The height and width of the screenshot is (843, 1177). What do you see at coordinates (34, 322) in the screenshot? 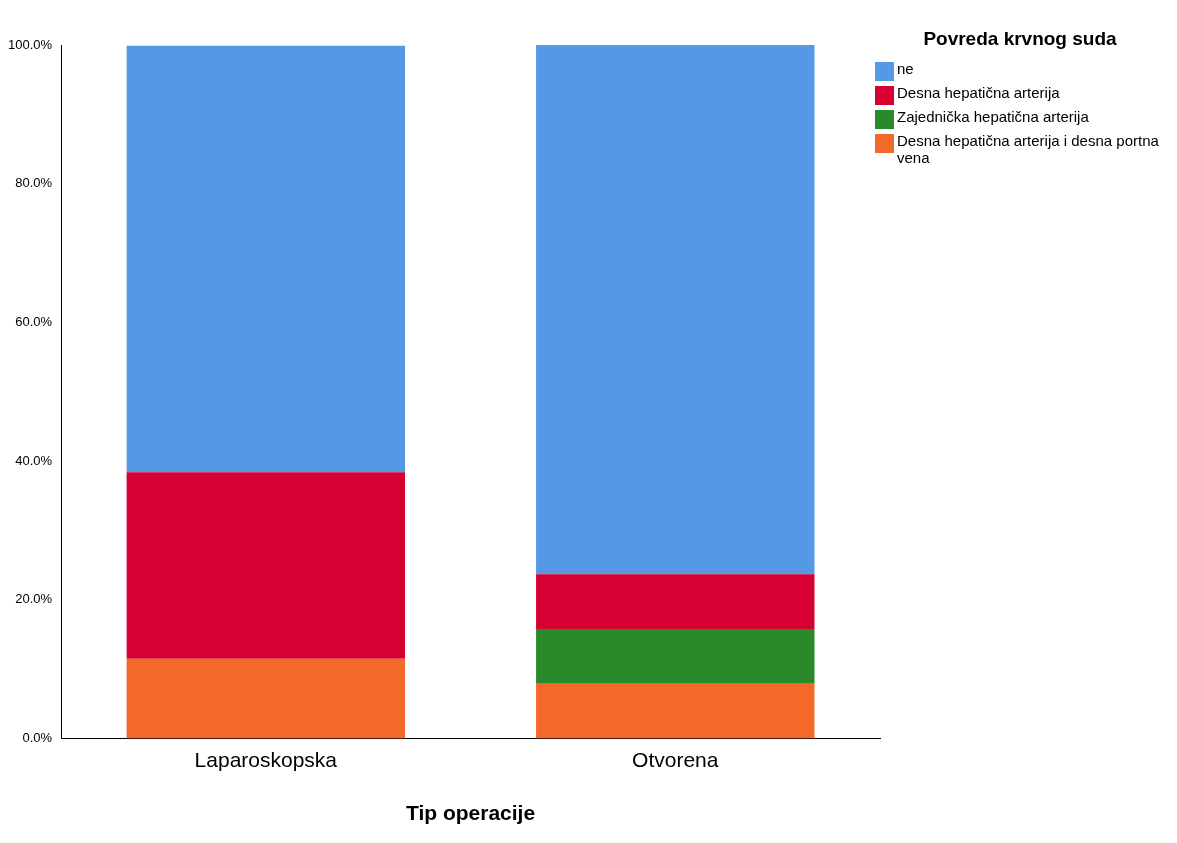
I see `y-tick-label: 60.0%` at bounding box center [34, 322].